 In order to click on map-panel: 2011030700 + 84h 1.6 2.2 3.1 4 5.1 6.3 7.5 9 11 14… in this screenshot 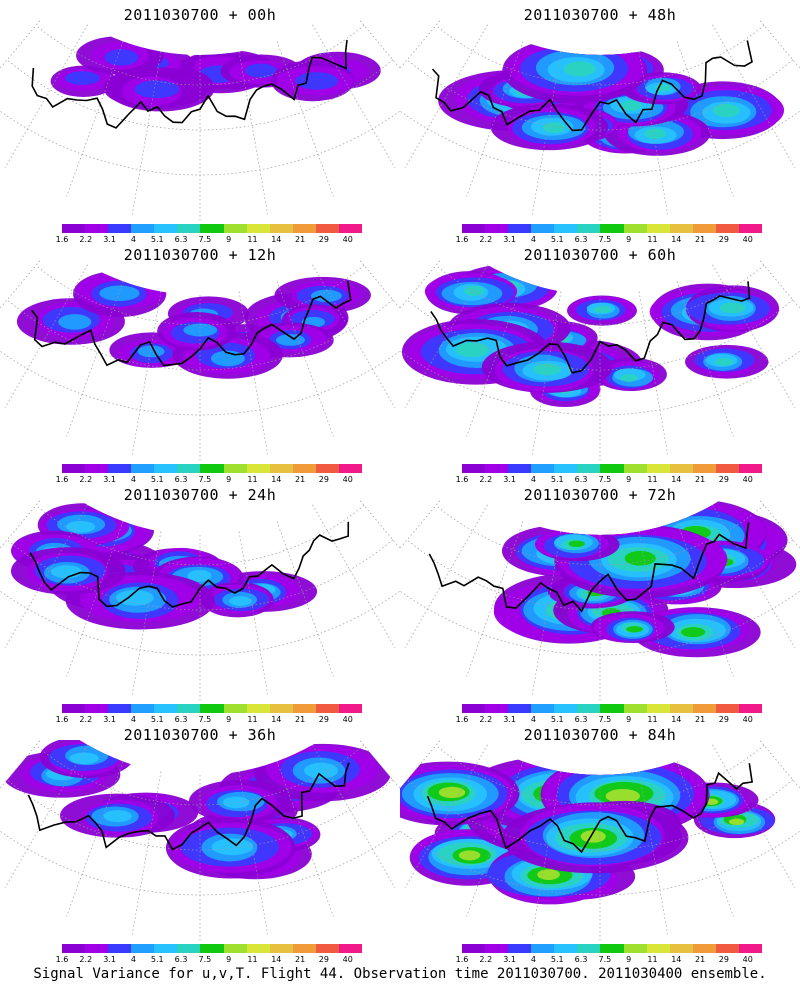, I will do `click(600, 842)`.